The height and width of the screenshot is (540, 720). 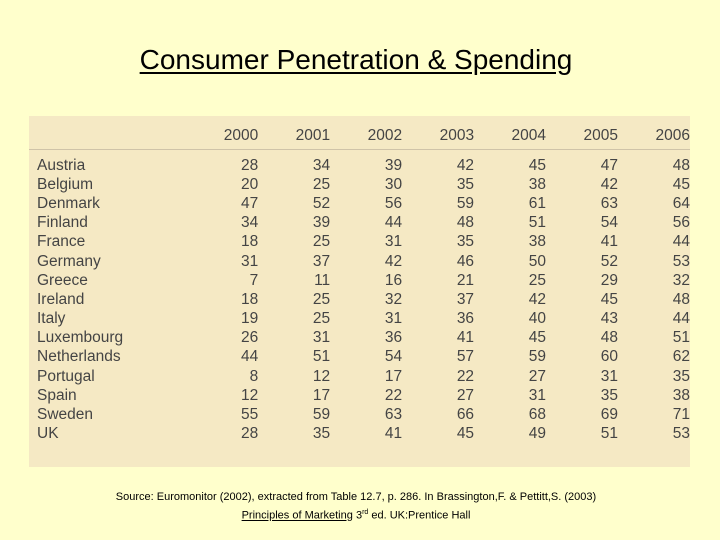 What do you see at coordinates (359, 223) in the screenshot?
I see `table-row: Finland 34 39 44 48 51 54 56` at bounding box center [359, 223].